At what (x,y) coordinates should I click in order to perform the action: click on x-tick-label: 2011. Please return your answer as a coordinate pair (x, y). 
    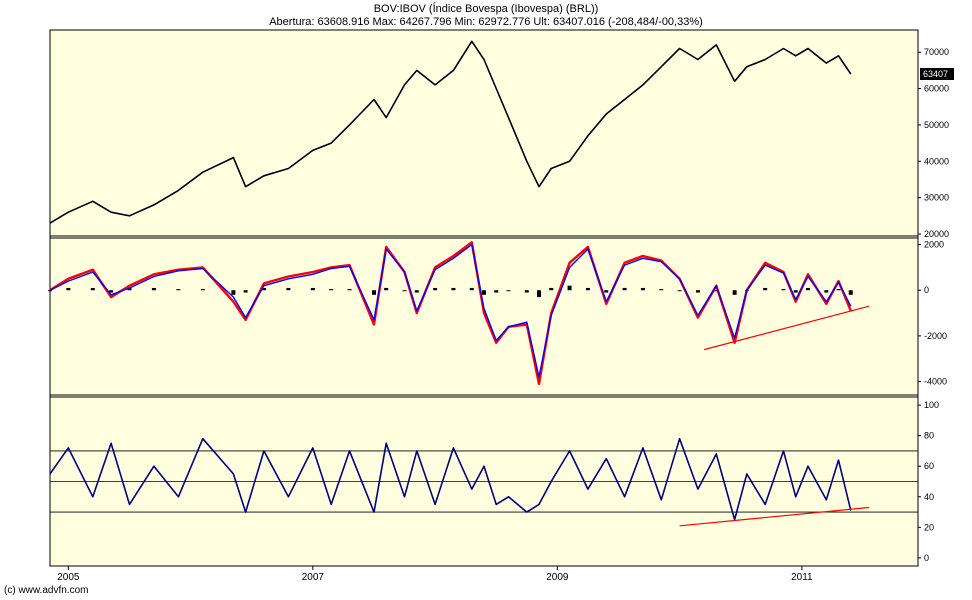
    Looking at the image, I should click on (802, 577).